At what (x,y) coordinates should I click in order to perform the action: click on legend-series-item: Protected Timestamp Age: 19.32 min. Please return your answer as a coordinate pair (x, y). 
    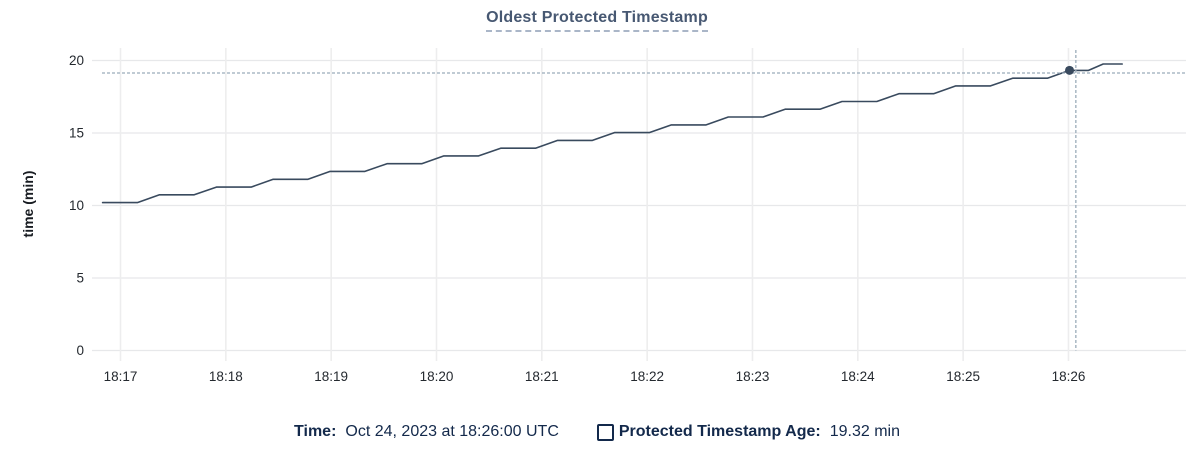
    Looking at the image, I should click on (748, 432).